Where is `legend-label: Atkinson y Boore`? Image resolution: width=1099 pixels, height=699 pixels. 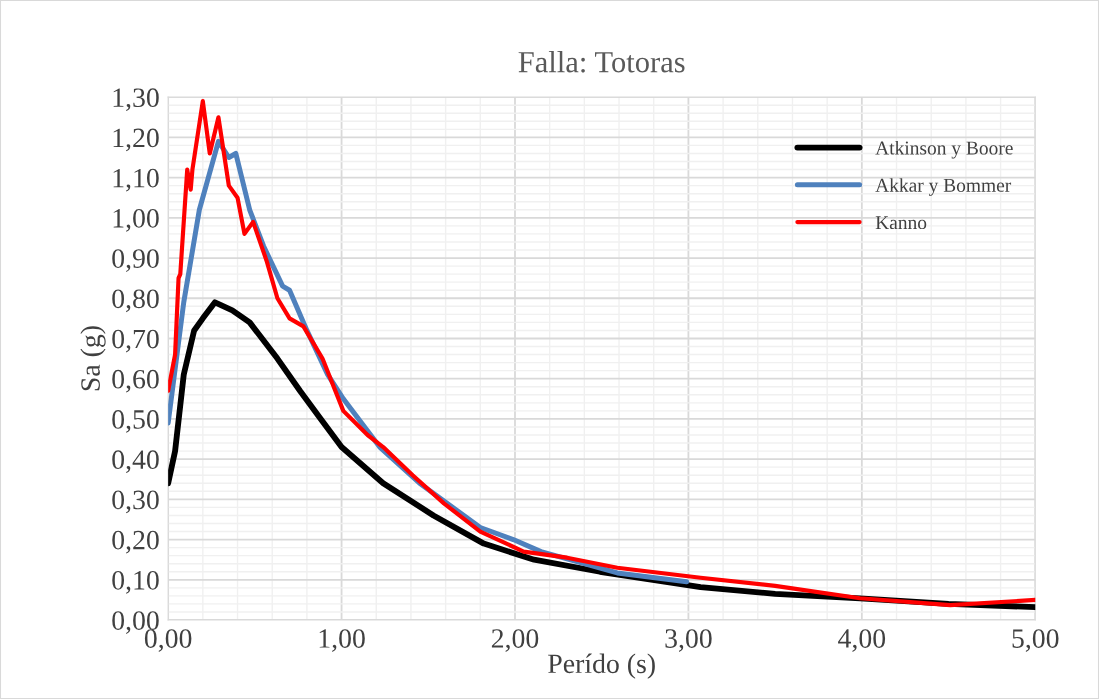 legend-label: Atkinson y Boore is located at coordinates (944, 149).